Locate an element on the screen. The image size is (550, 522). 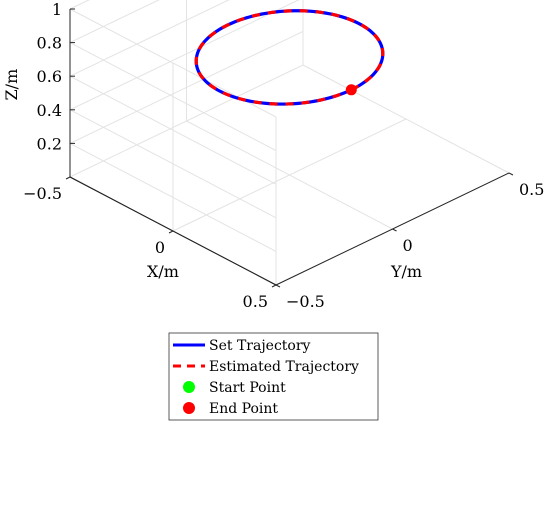
x-tick-label: 0 is located at coordinates (160, 247).